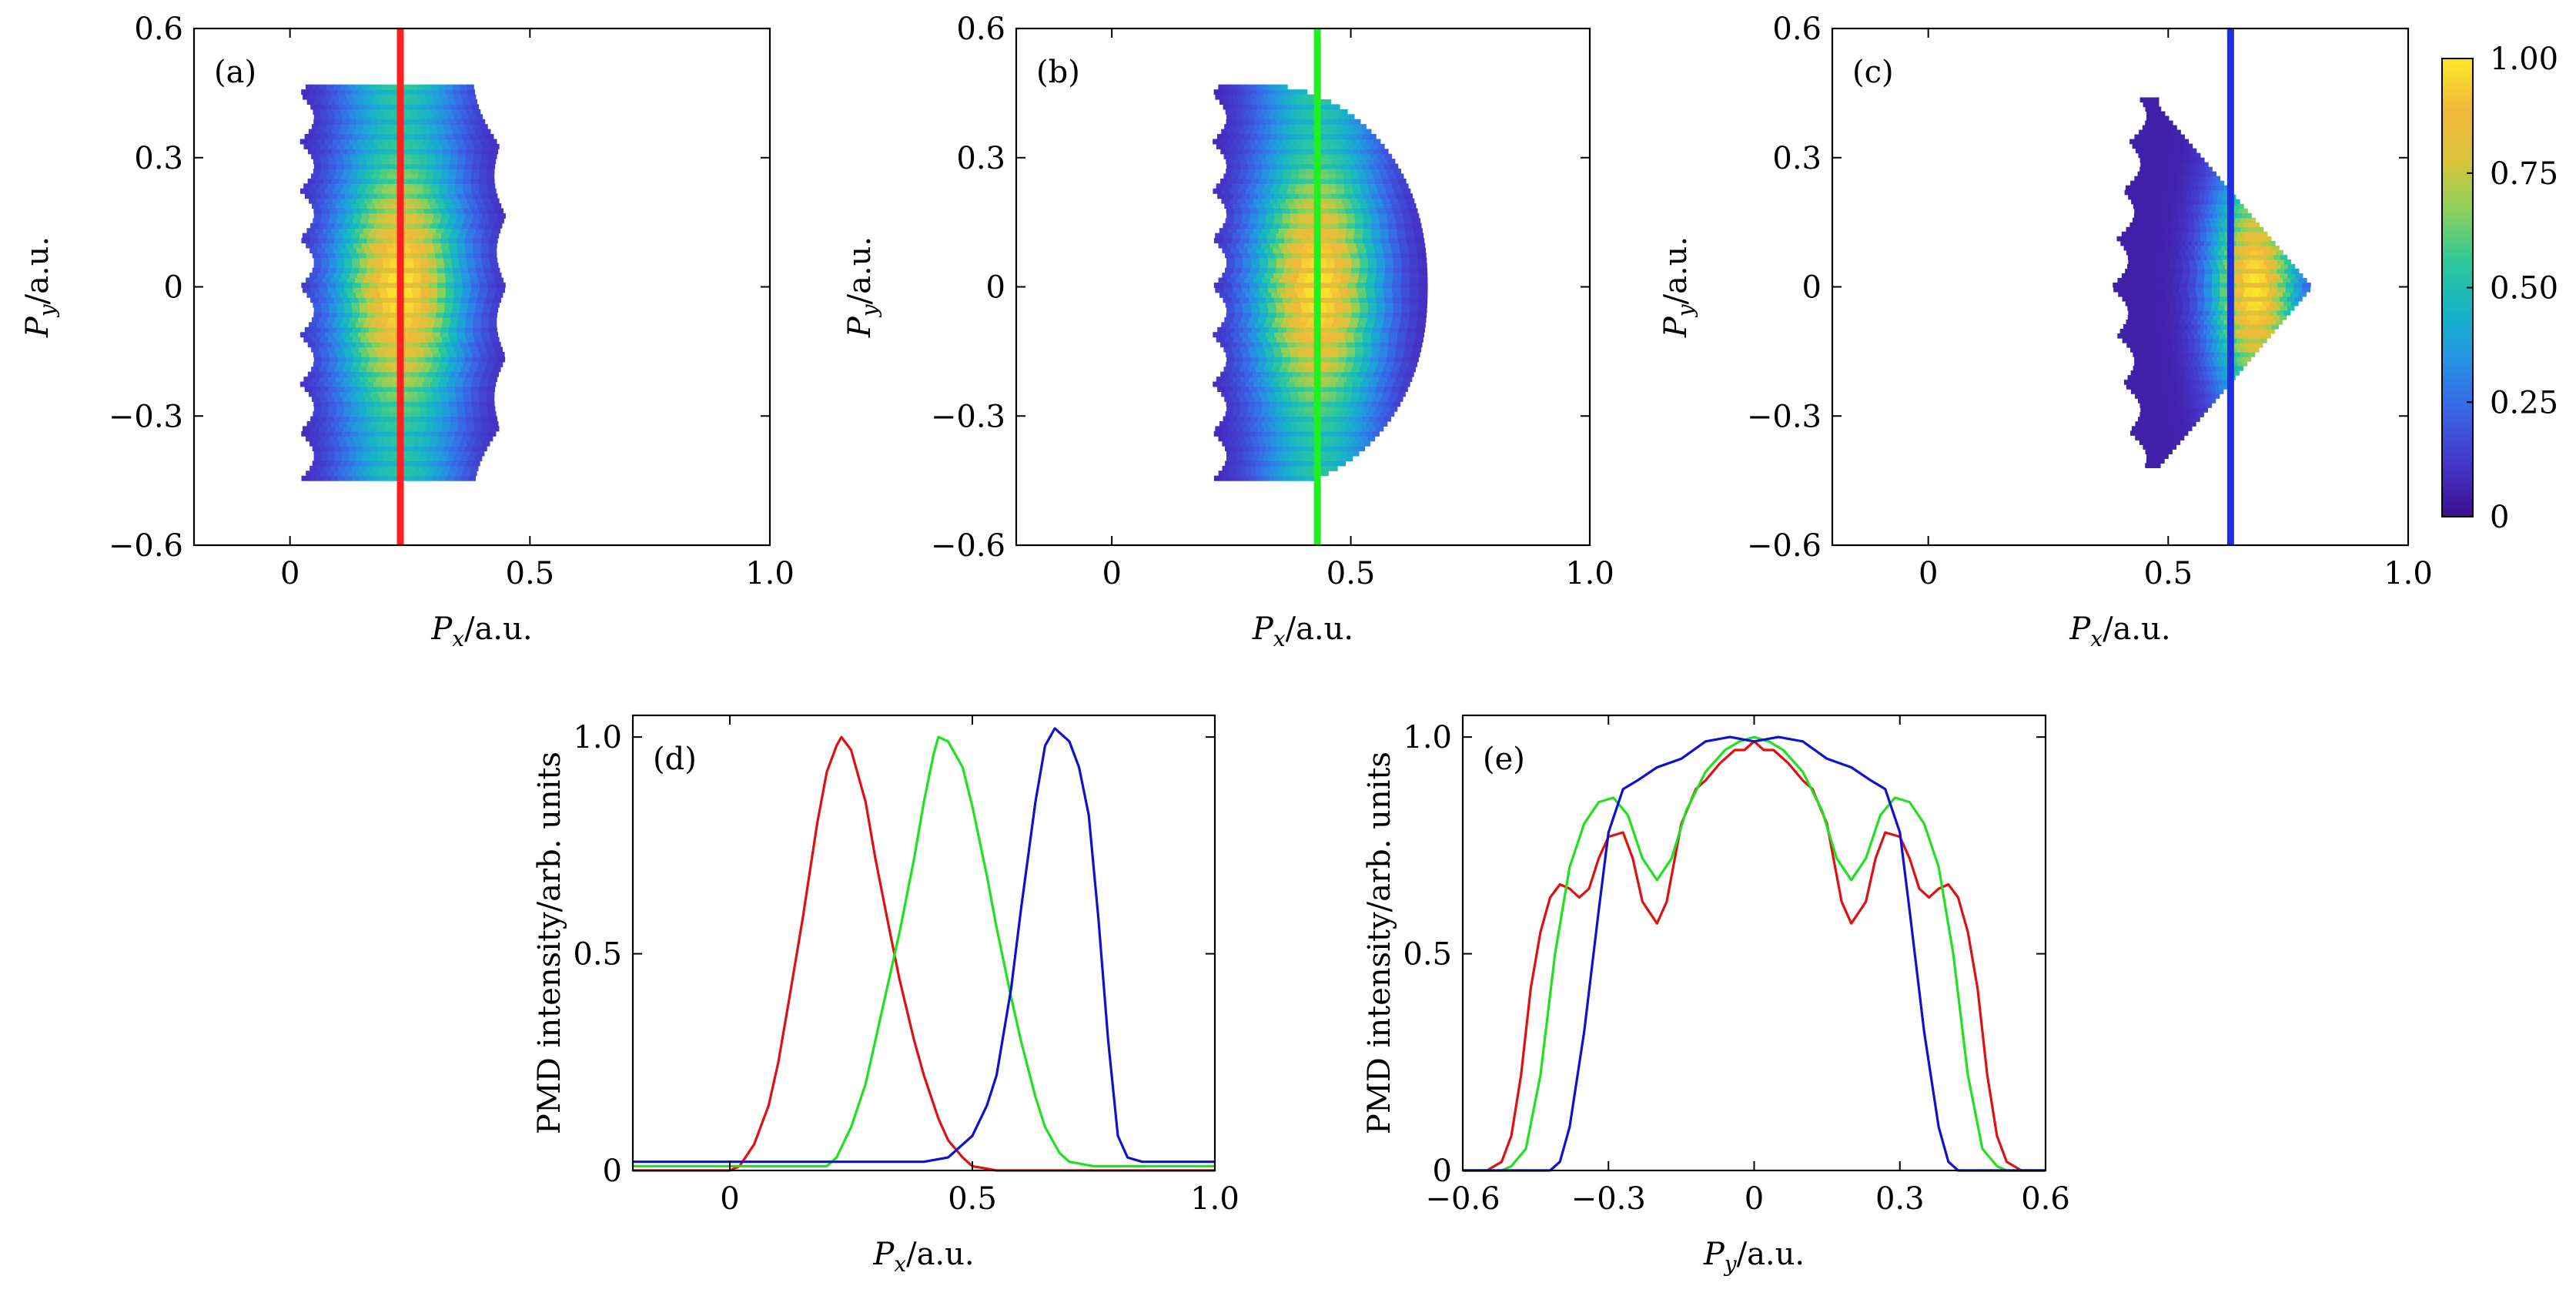 The image size is (2576, 1296). What do you see at coordinates (1900, 1199) in the screenshot?
I see `x-tick-label: 0.3` at bounding box center [1900, 1199].